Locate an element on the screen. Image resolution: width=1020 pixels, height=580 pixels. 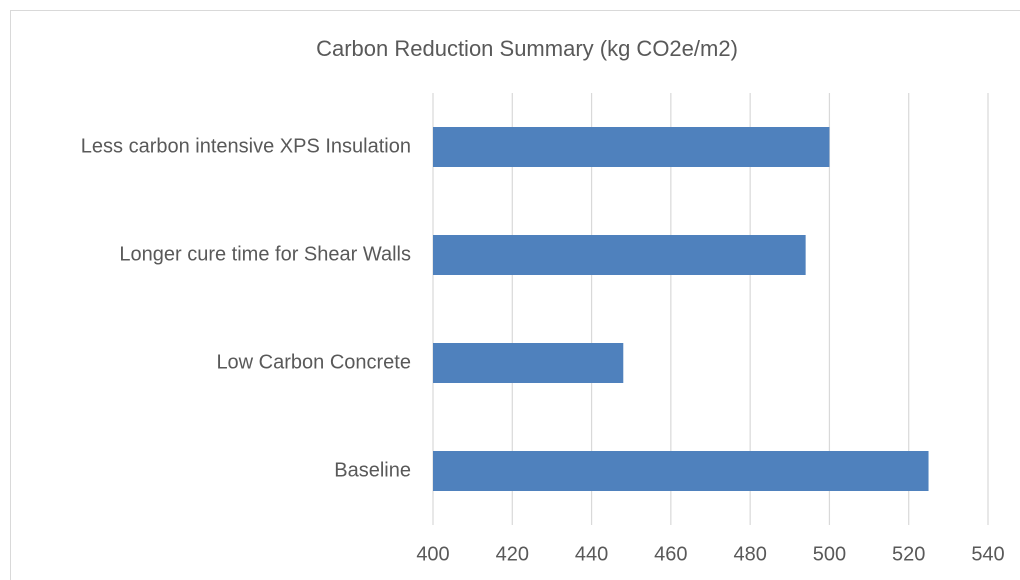
x-tick-label: 520 is located at coordinates (908, 554).